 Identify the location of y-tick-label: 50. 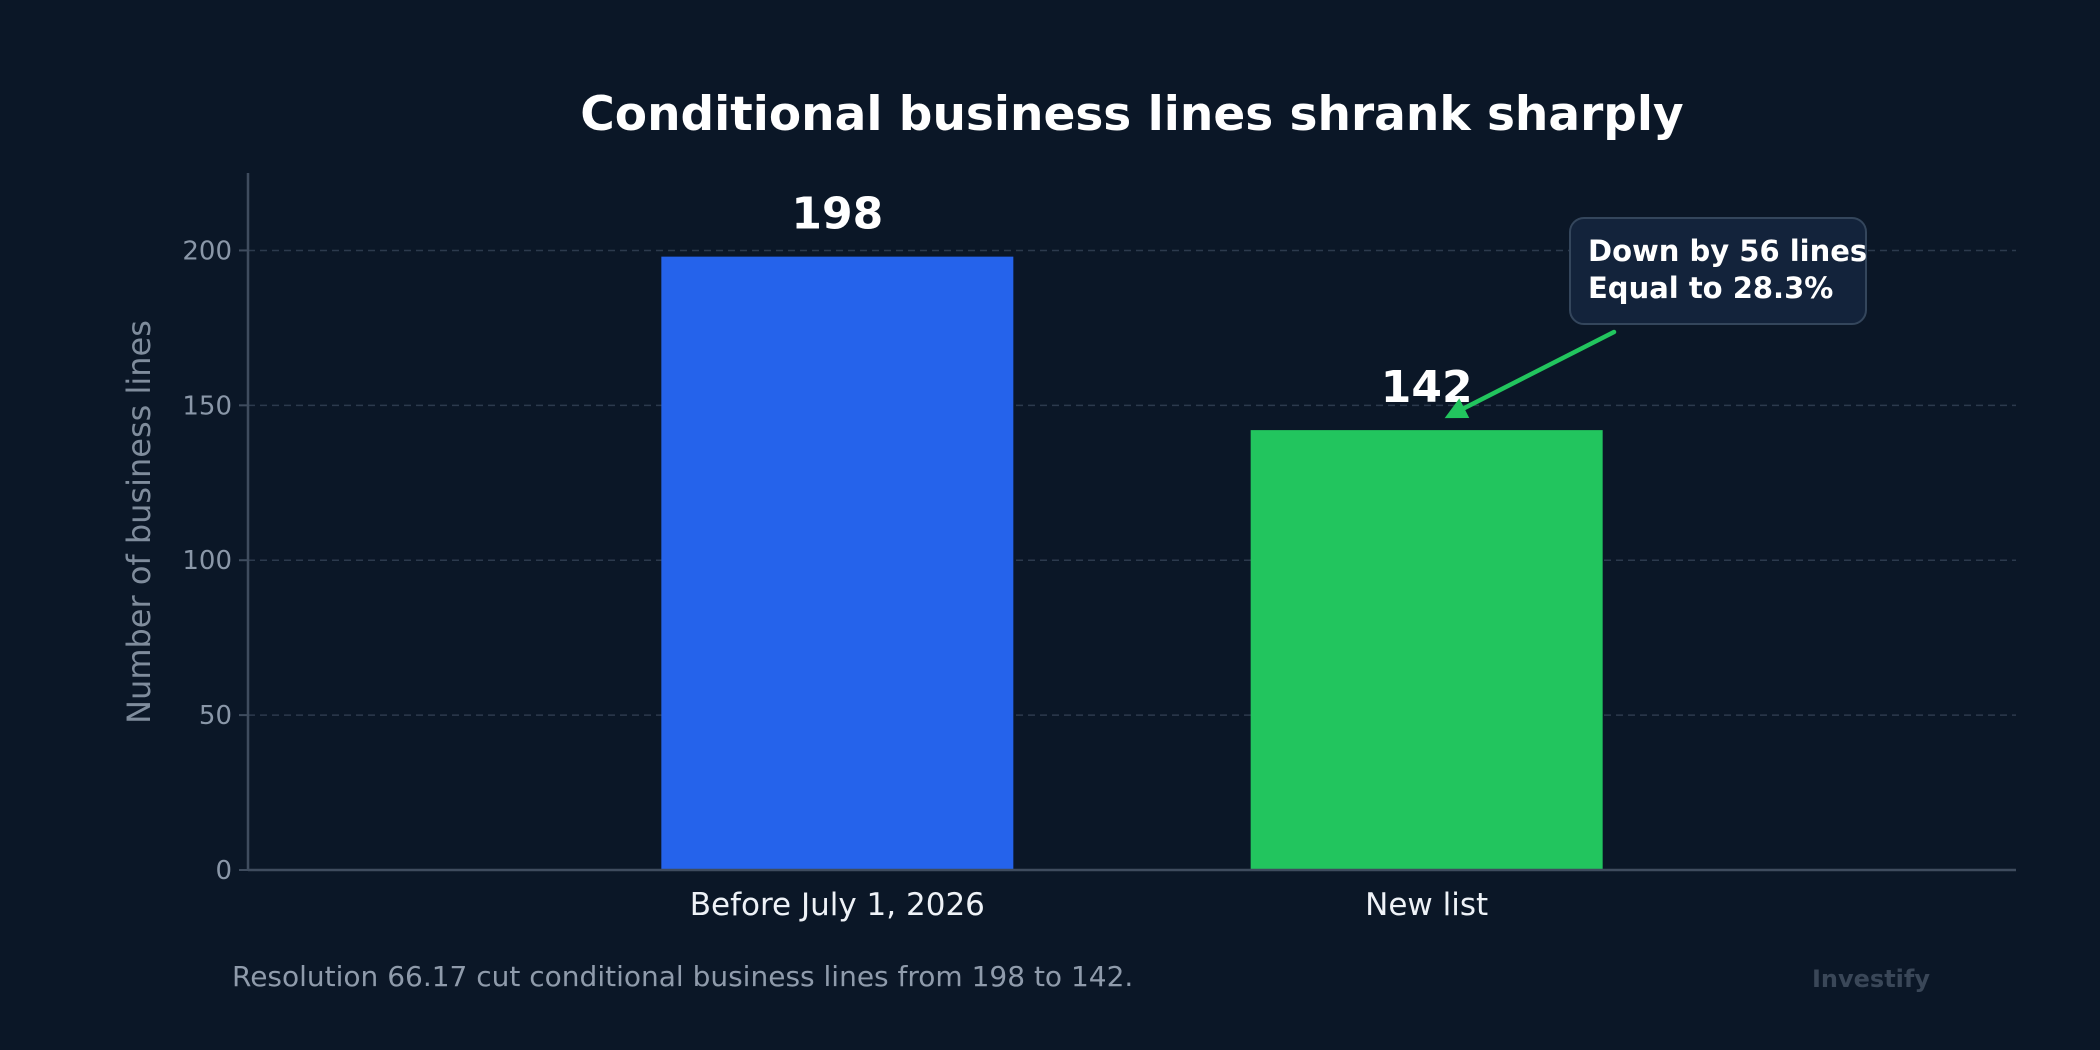
(215, 716).